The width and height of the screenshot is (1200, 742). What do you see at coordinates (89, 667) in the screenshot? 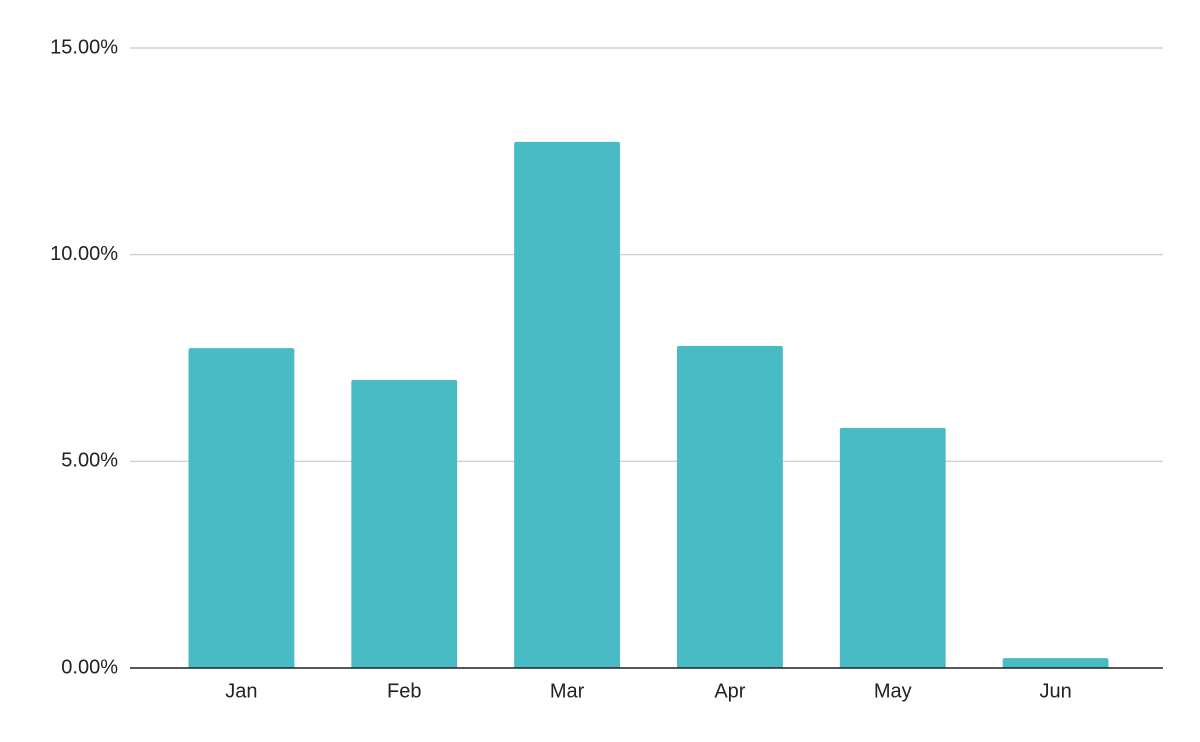
I see `y-tick-label: 0.00%` at bounding box center [89, 667].